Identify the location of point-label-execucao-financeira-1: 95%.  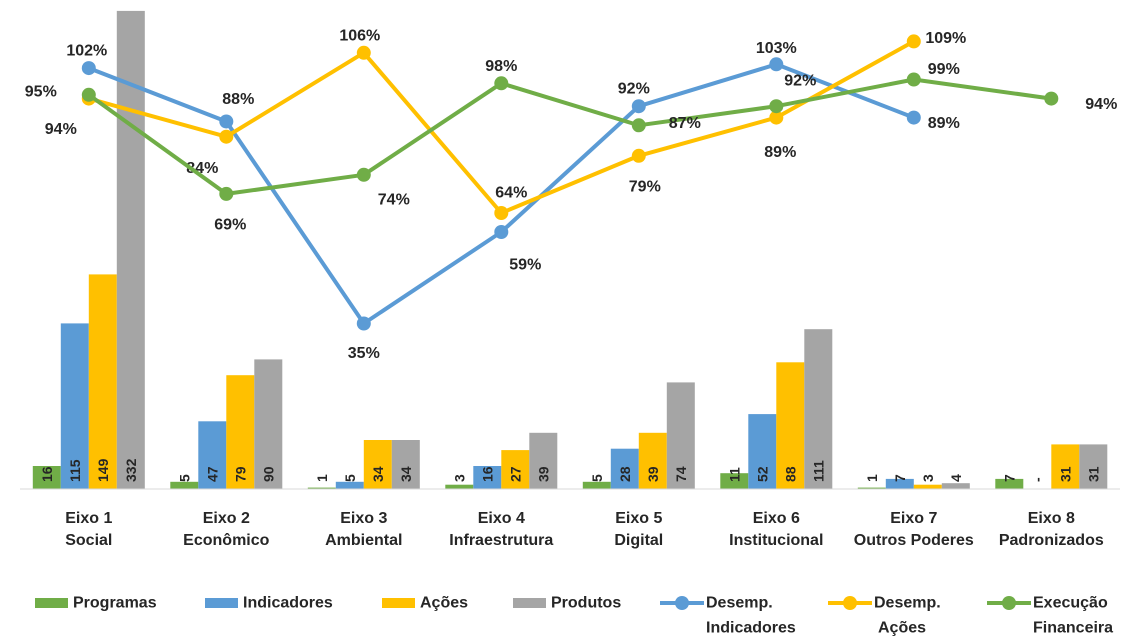
(41, 91).